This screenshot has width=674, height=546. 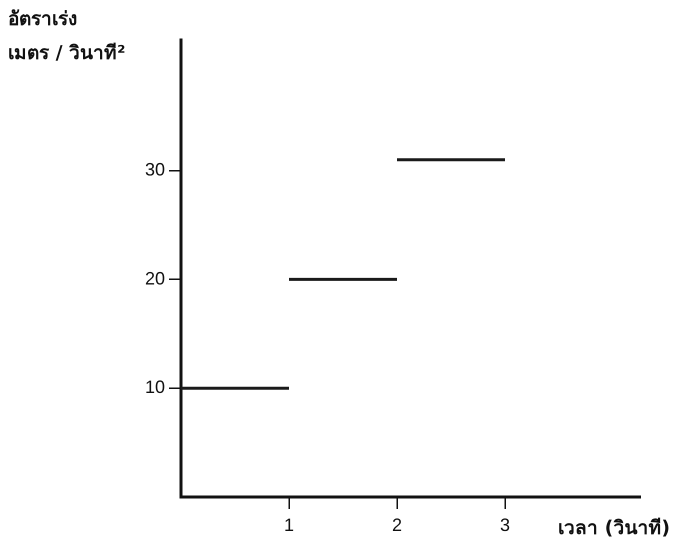 I want to click on y-tick-label: 10, so click(x=154, y=387).